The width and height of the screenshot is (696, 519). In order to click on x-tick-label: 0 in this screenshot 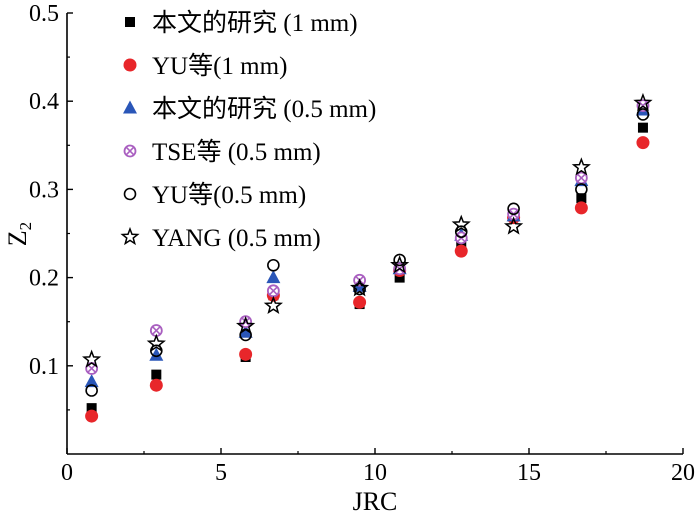, I will do `click(67, 473)`.